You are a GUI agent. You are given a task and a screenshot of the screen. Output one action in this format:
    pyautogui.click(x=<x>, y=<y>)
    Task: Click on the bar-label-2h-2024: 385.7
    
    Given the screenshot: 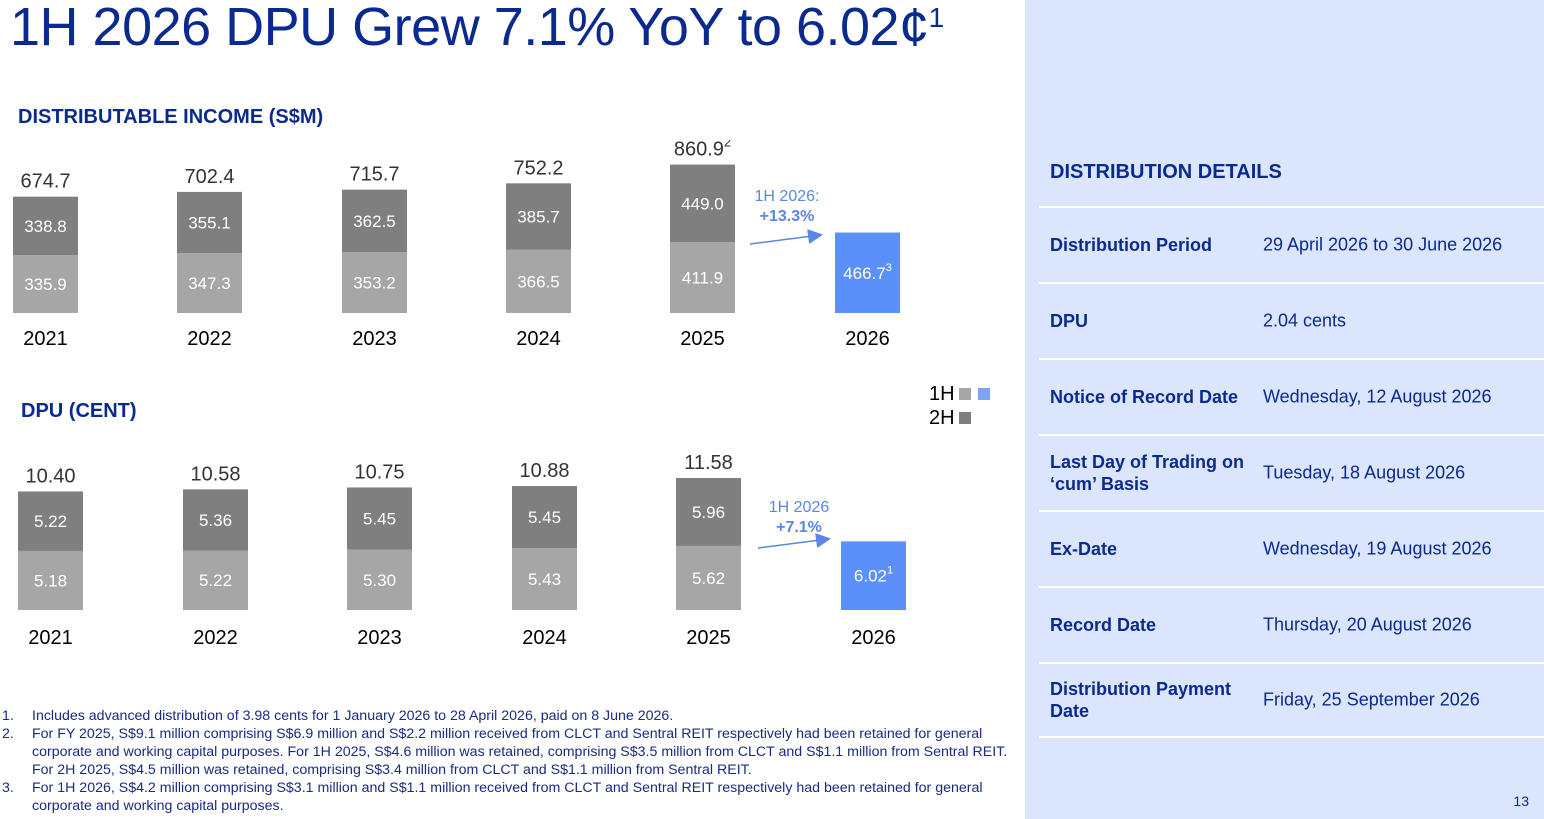 What is the action you would take?
    pyautogui.click(x=538, y=217)
    